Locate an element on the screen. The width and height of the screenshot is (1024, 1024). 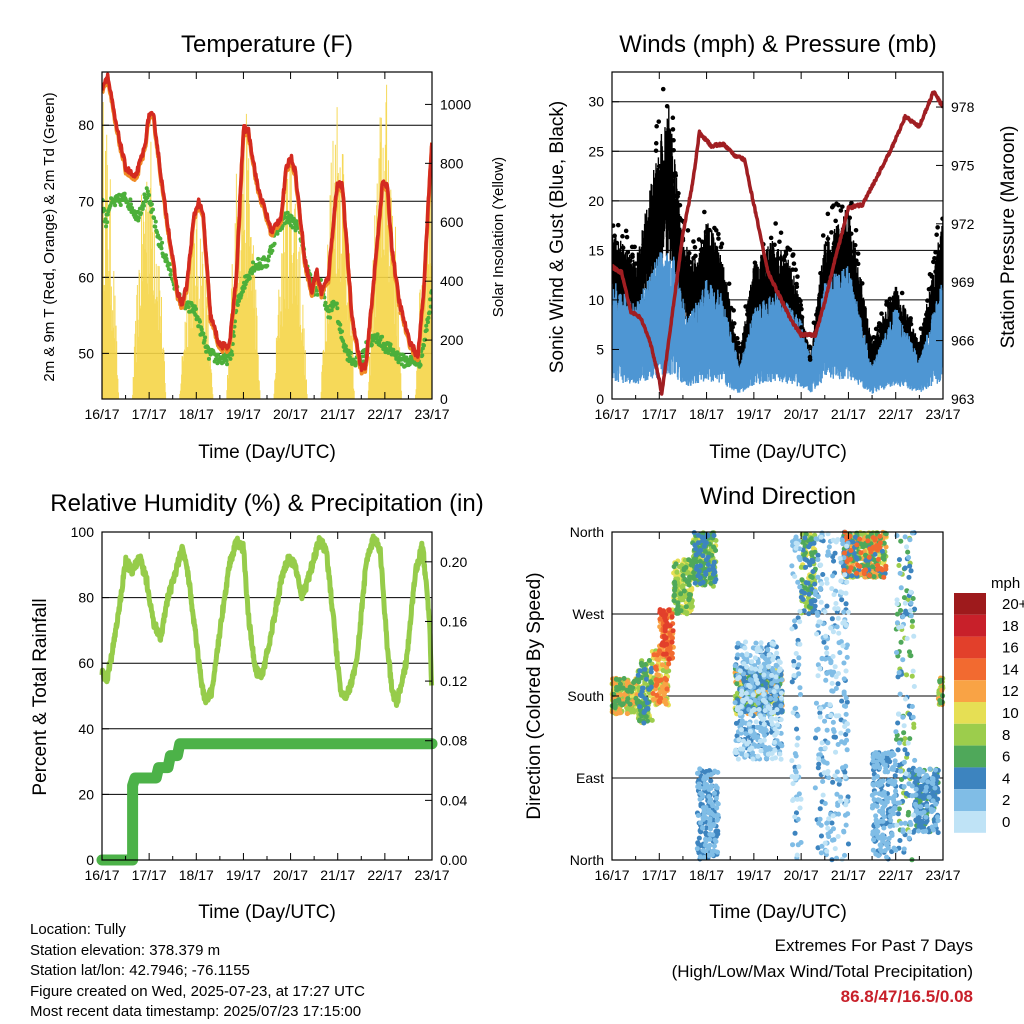
legend-label: 8 is located at coordinates (1006, 735).